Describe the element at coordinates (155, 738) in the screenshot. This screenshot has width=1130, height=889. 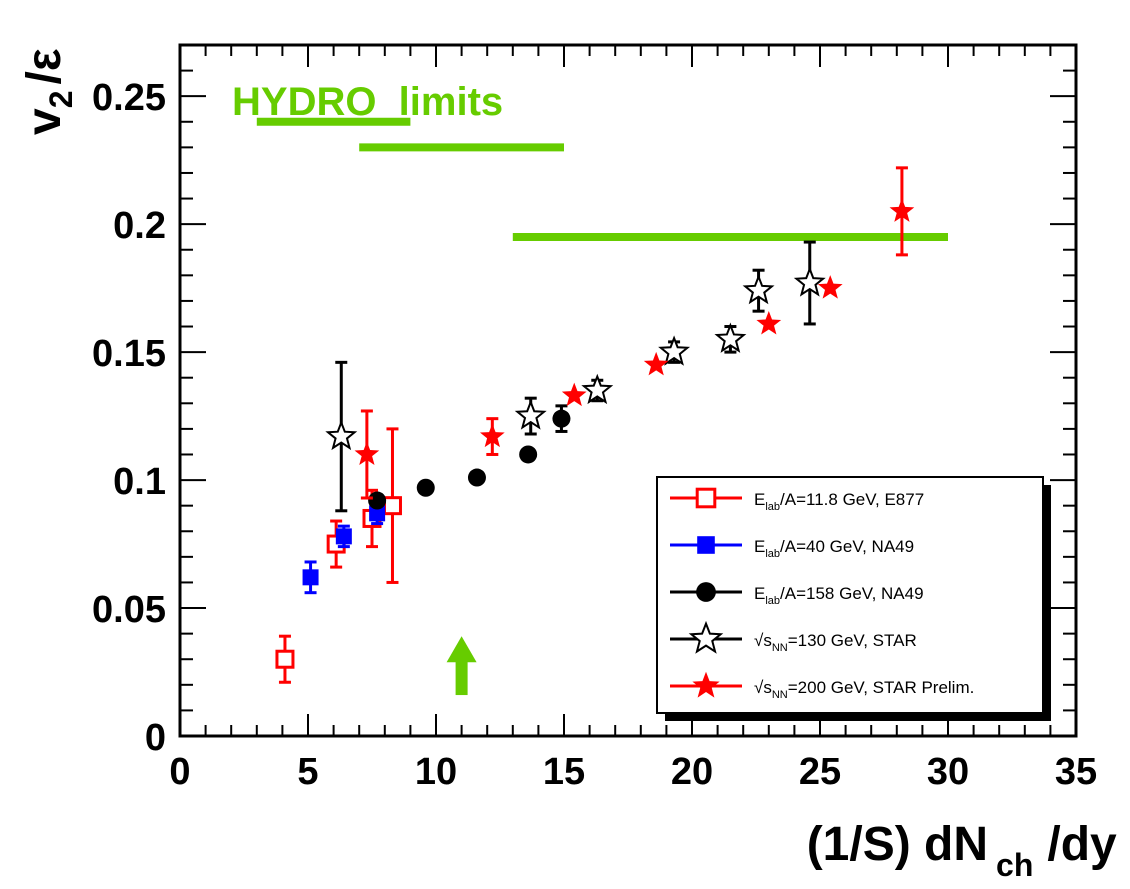
I see `y-tick-label: 0` at that location.